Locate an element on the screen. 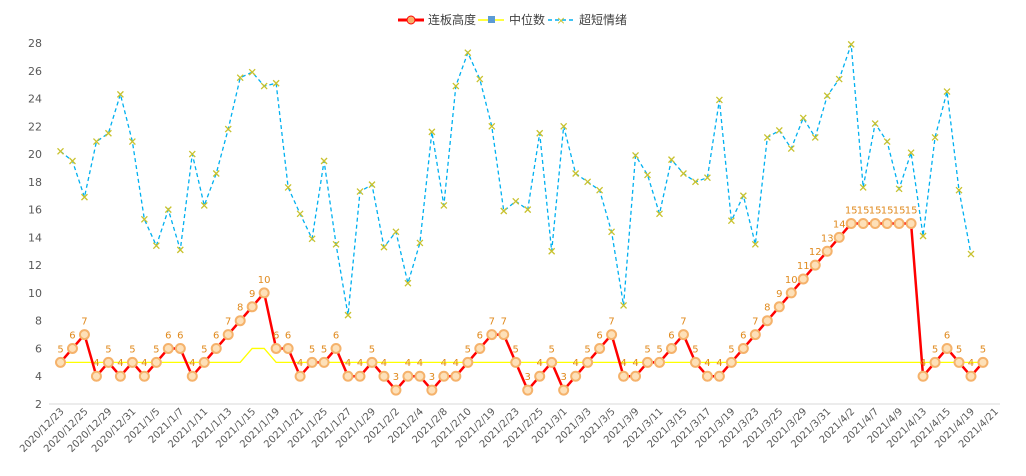  y-tick-label: 12 is located at coordinates (35, 265).